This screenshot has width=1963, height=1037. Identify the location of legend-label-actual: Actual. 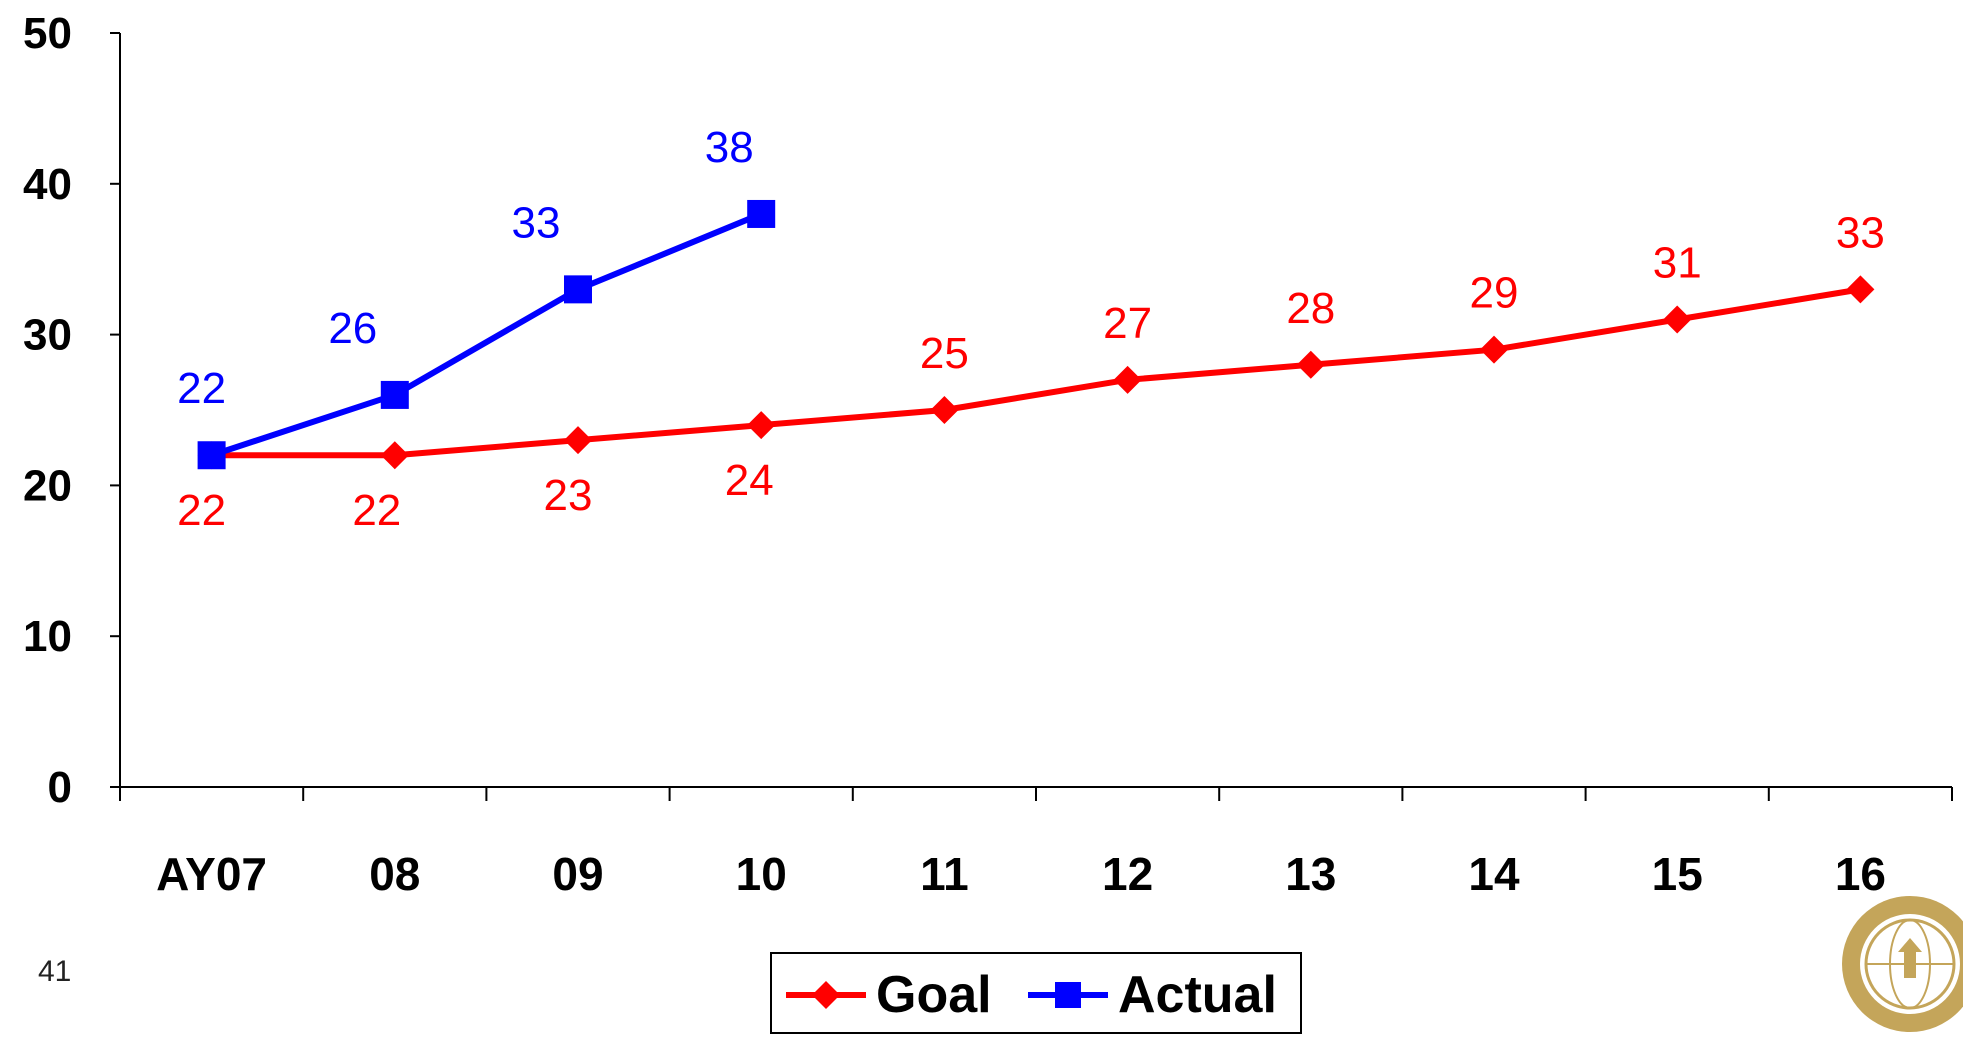
(1197, 995).